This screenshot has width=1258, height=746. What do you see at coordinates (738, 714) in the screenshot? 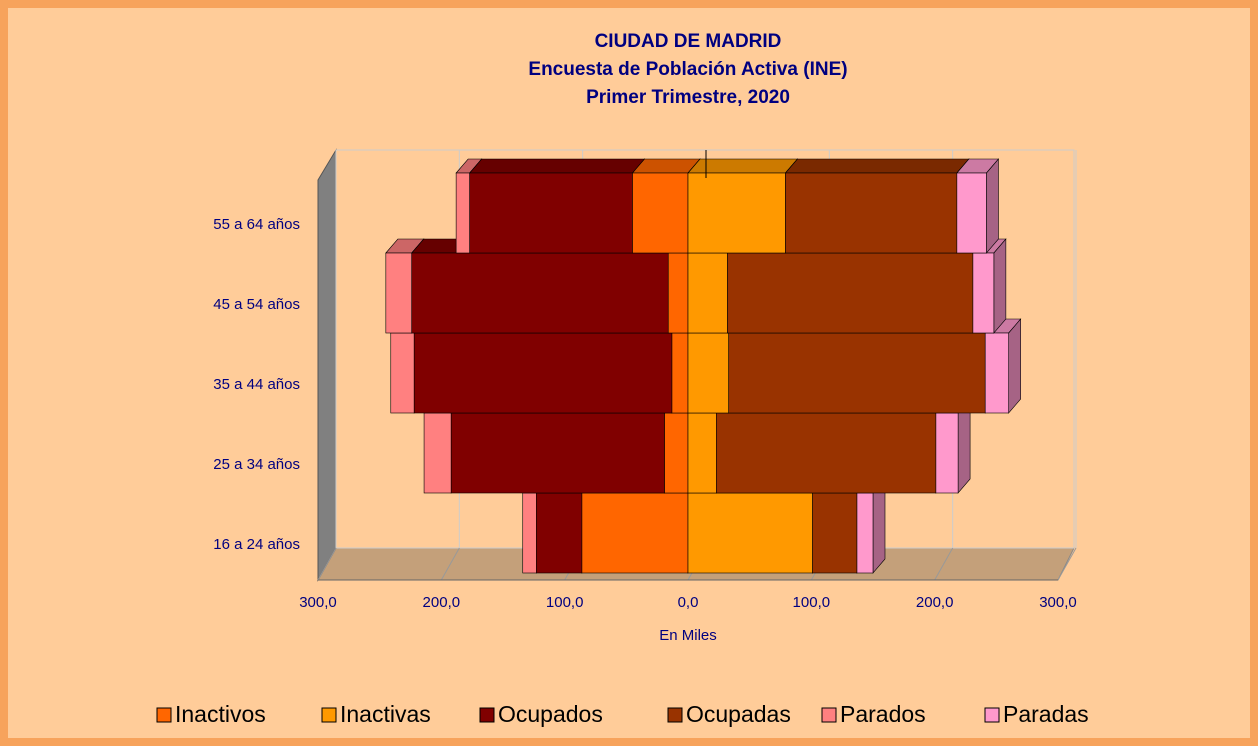
I see `legend-label: Ocupadas` at bounding box center [738, 714].